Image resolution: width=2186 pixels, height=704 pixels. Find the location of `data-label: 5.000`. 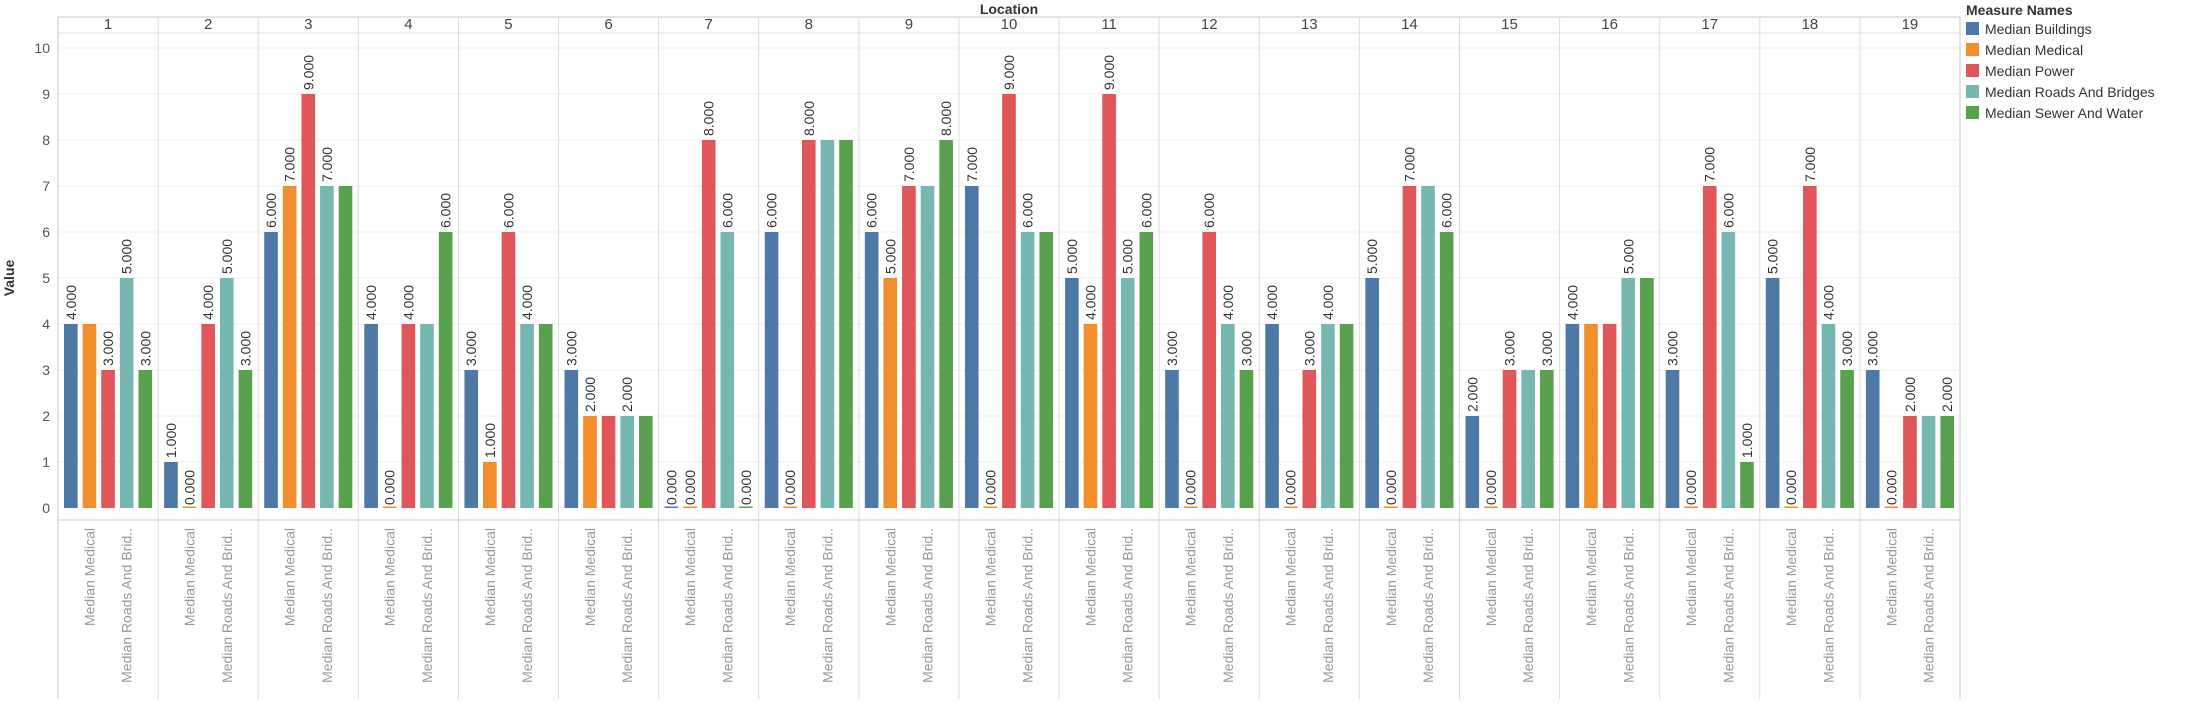

data-label: 5.000 is located at coordinates (1128, 256).